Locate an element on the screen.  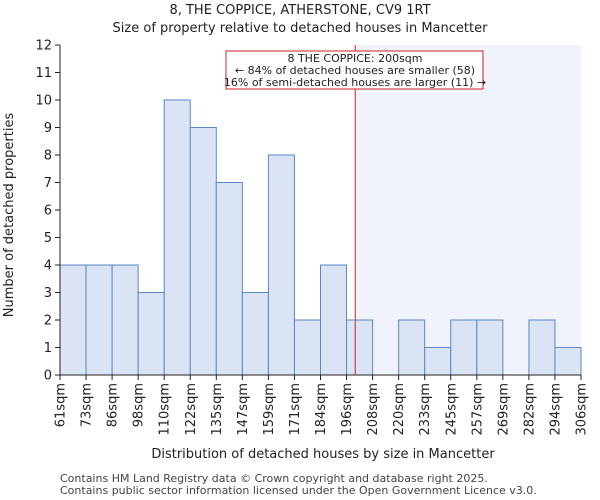
chart-title: 8, THE COPPICE, ATHERSTONE, CV9 1RT is located at coordinates (299, 10).